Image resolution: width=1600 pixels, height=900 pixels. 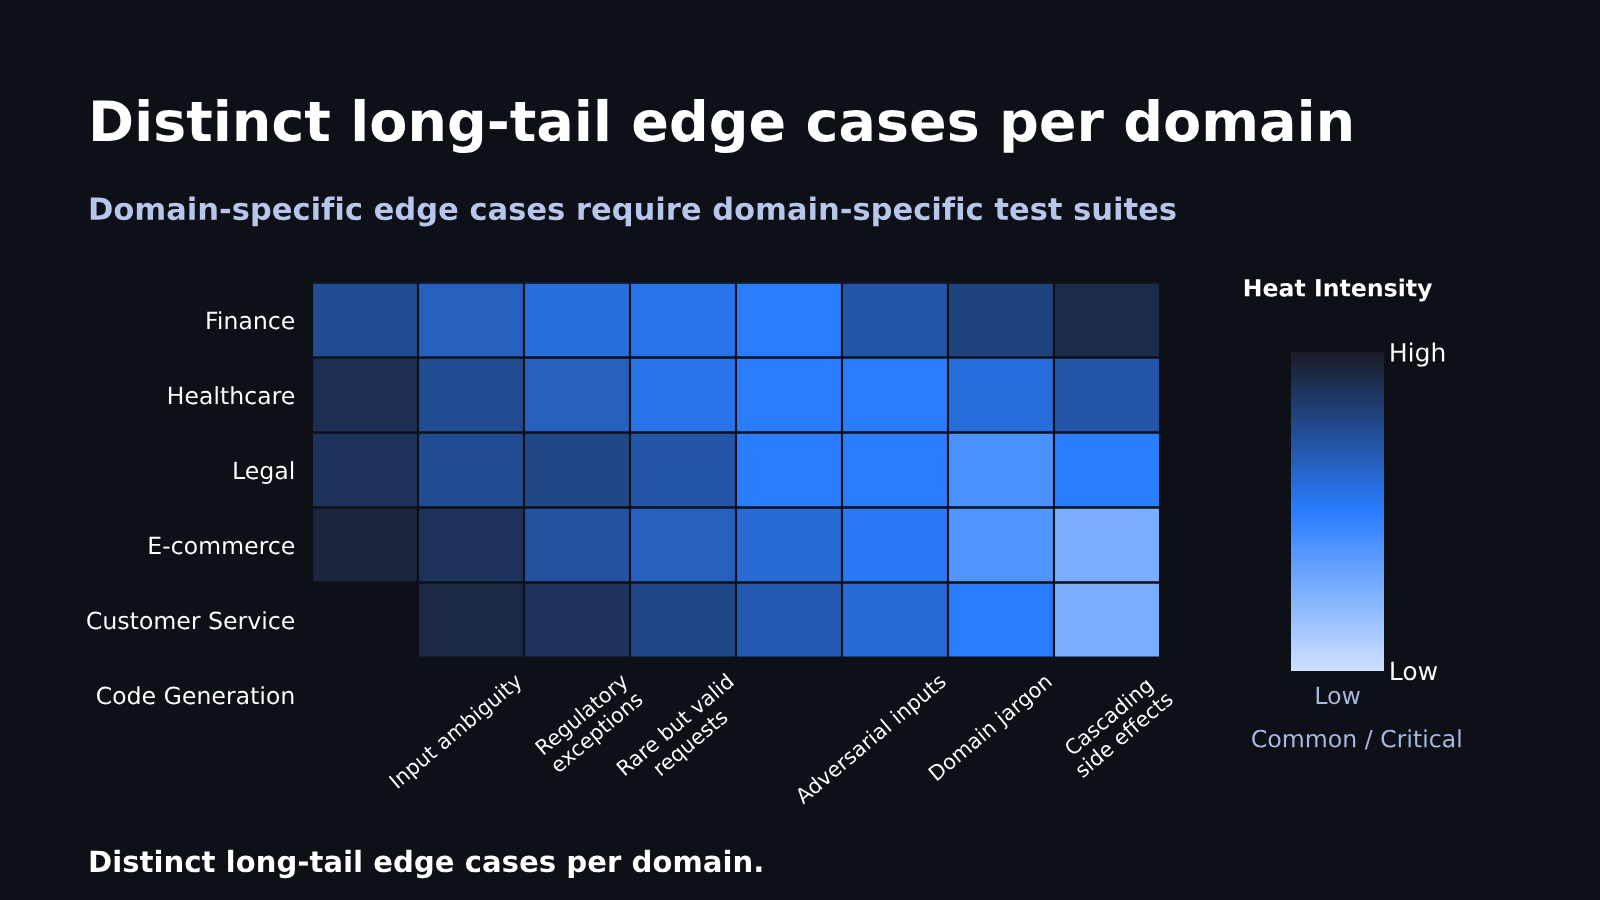 I want to click on text: Low, so click(x=1338, y=695).